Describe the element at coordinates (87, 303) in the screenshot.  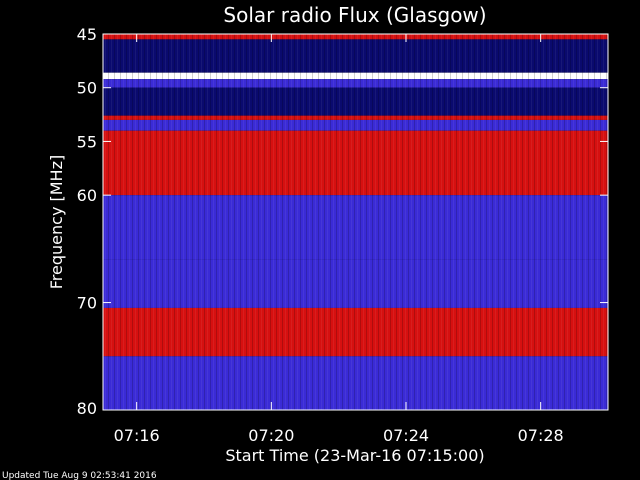
I see `y-tick-label: 70` at that location.